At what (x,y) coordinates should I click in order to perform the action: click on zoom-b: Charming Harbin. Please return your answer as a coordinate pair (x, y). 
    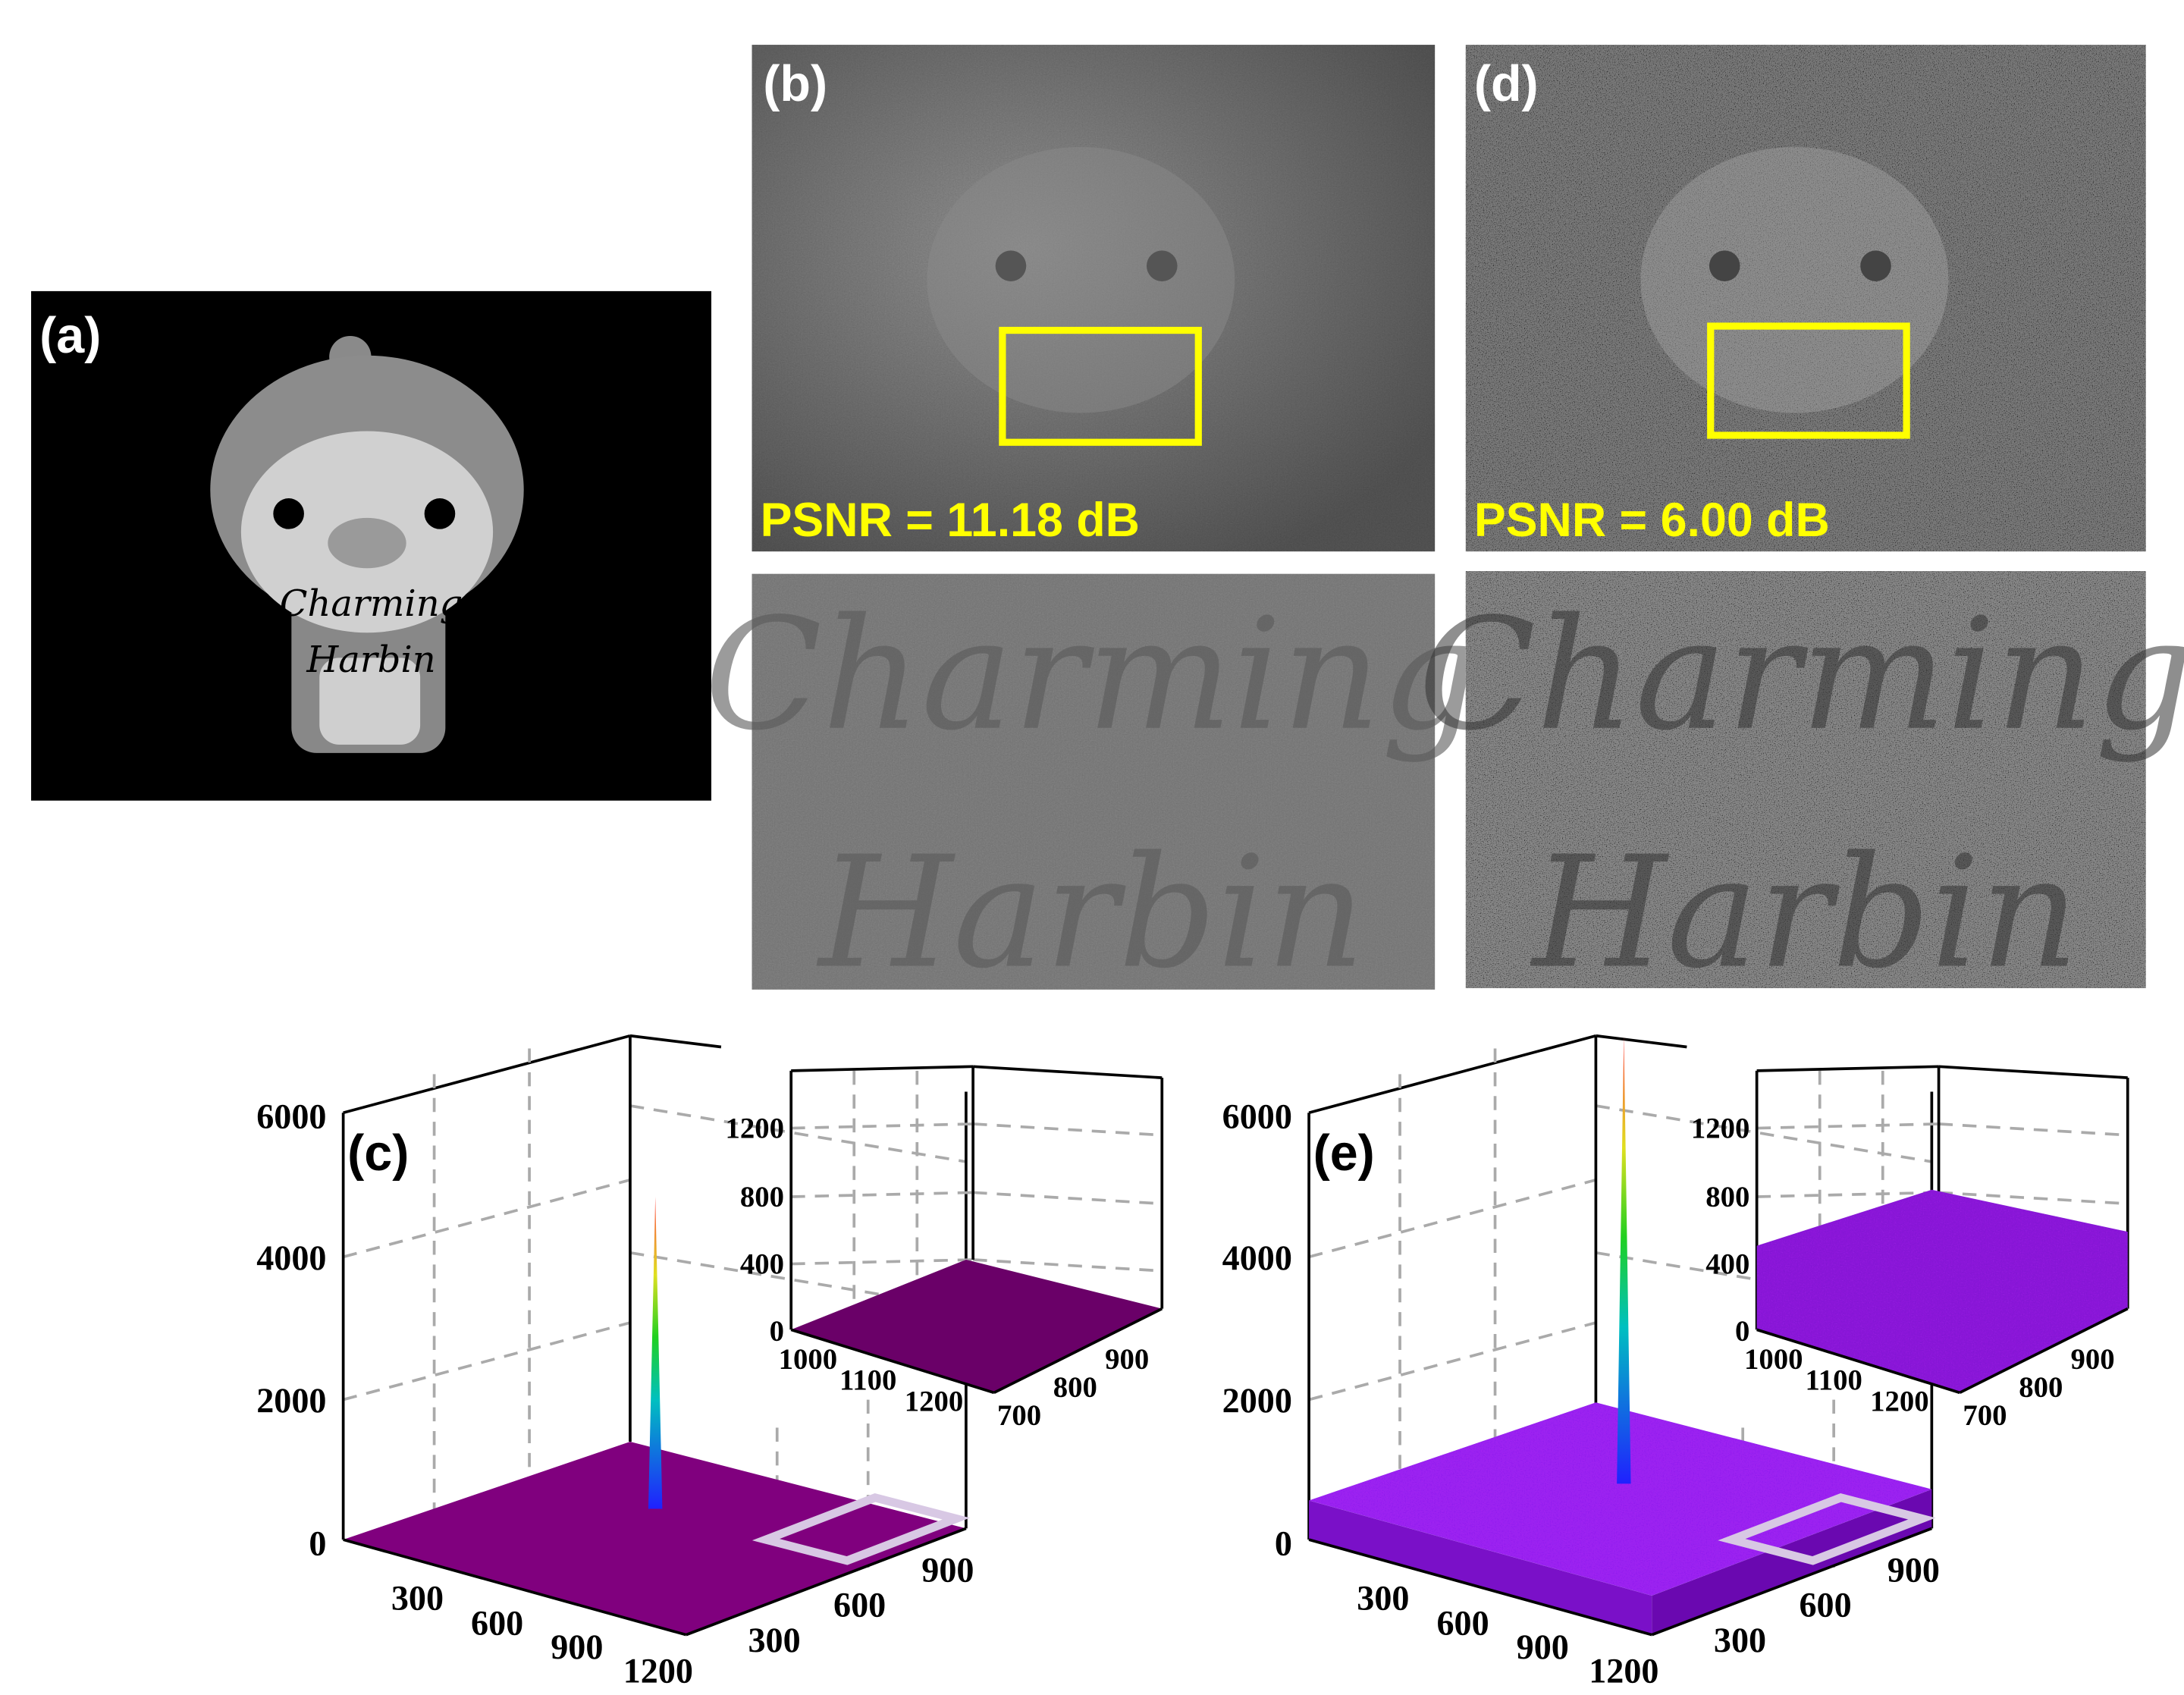
    Looking at the image, I should click on (1092, 787).